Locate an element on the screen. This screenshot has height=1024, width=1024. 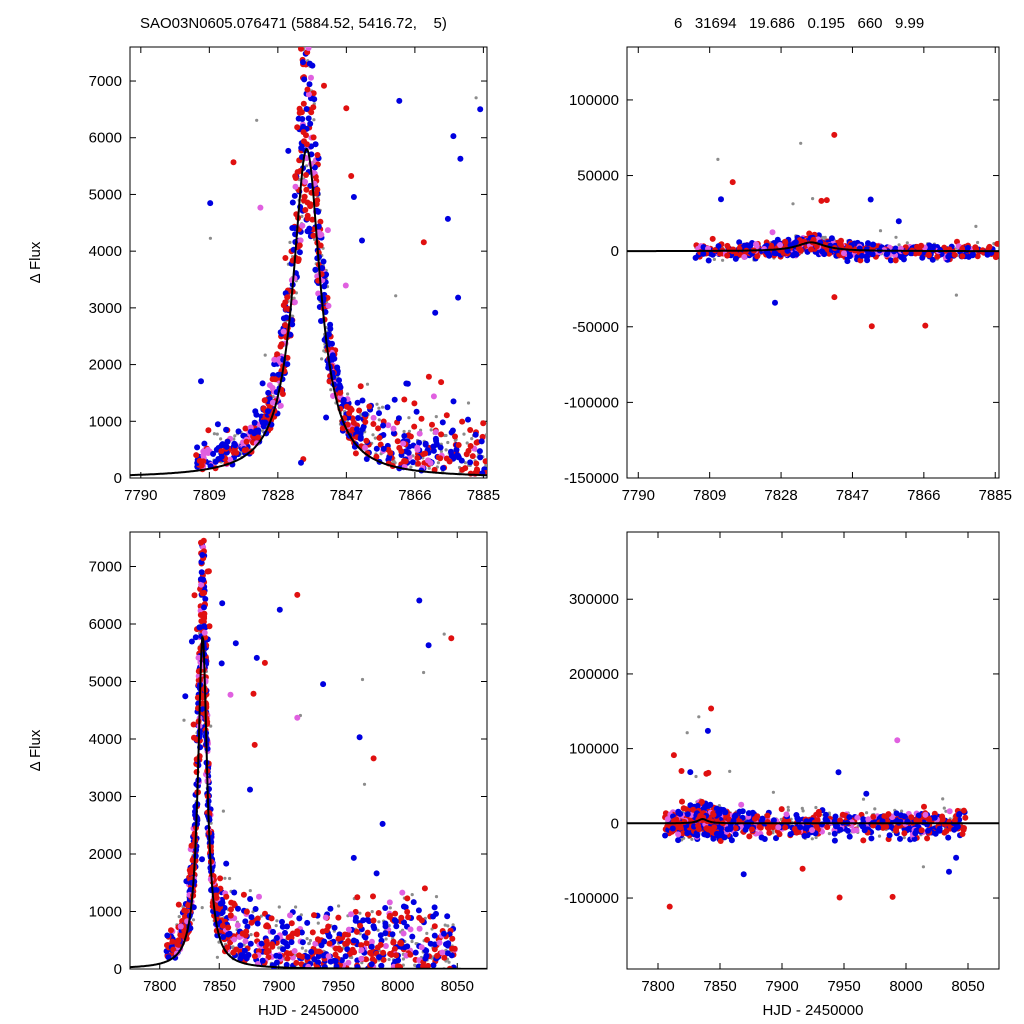
x-axis-label: HJD - 2450000 is located at coordinates (813, 1010).